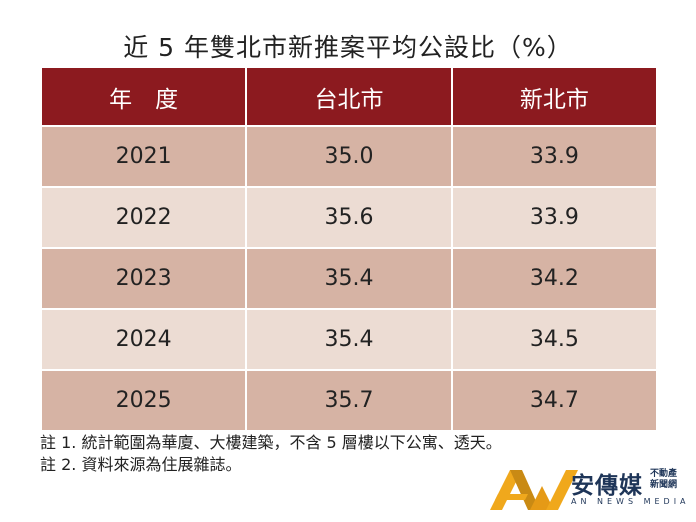 This screenshot has height=522, width=696. What do you see at coordinates (143, 96) in the screenshot?
I see `header-year: 年 度` at bounding box center [143, 96].